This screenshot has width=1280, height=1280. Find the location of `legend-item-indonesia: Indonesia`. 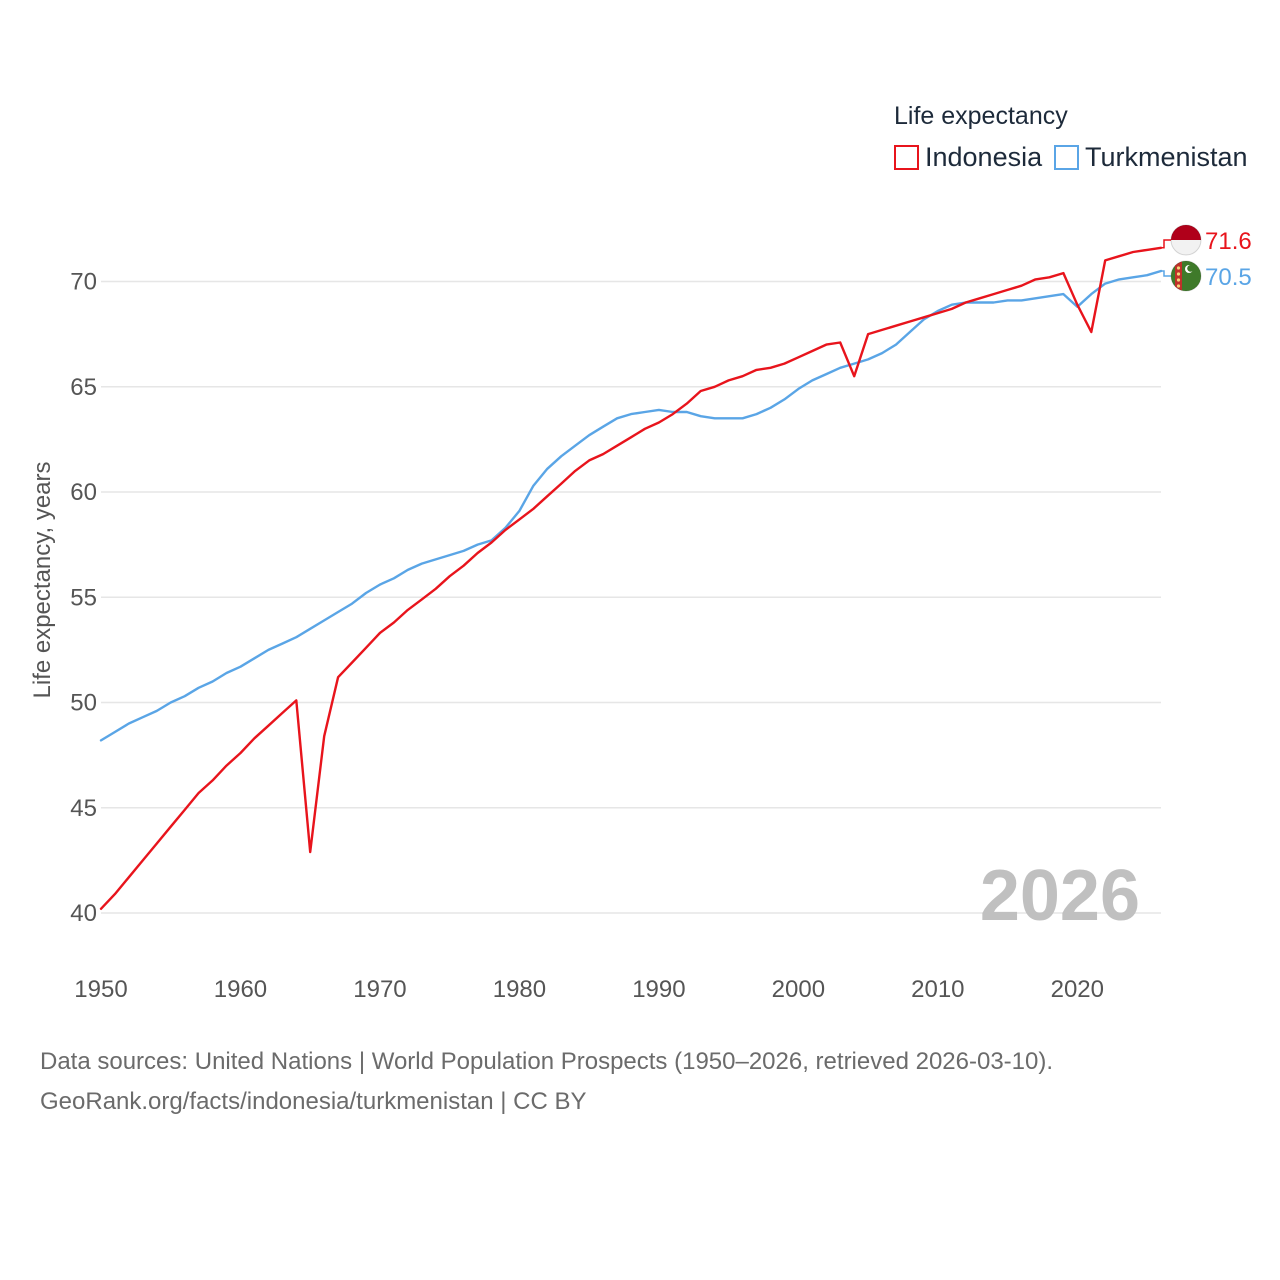

legend-item-indonesia: Indonesia is located at coordinates (968, 157).